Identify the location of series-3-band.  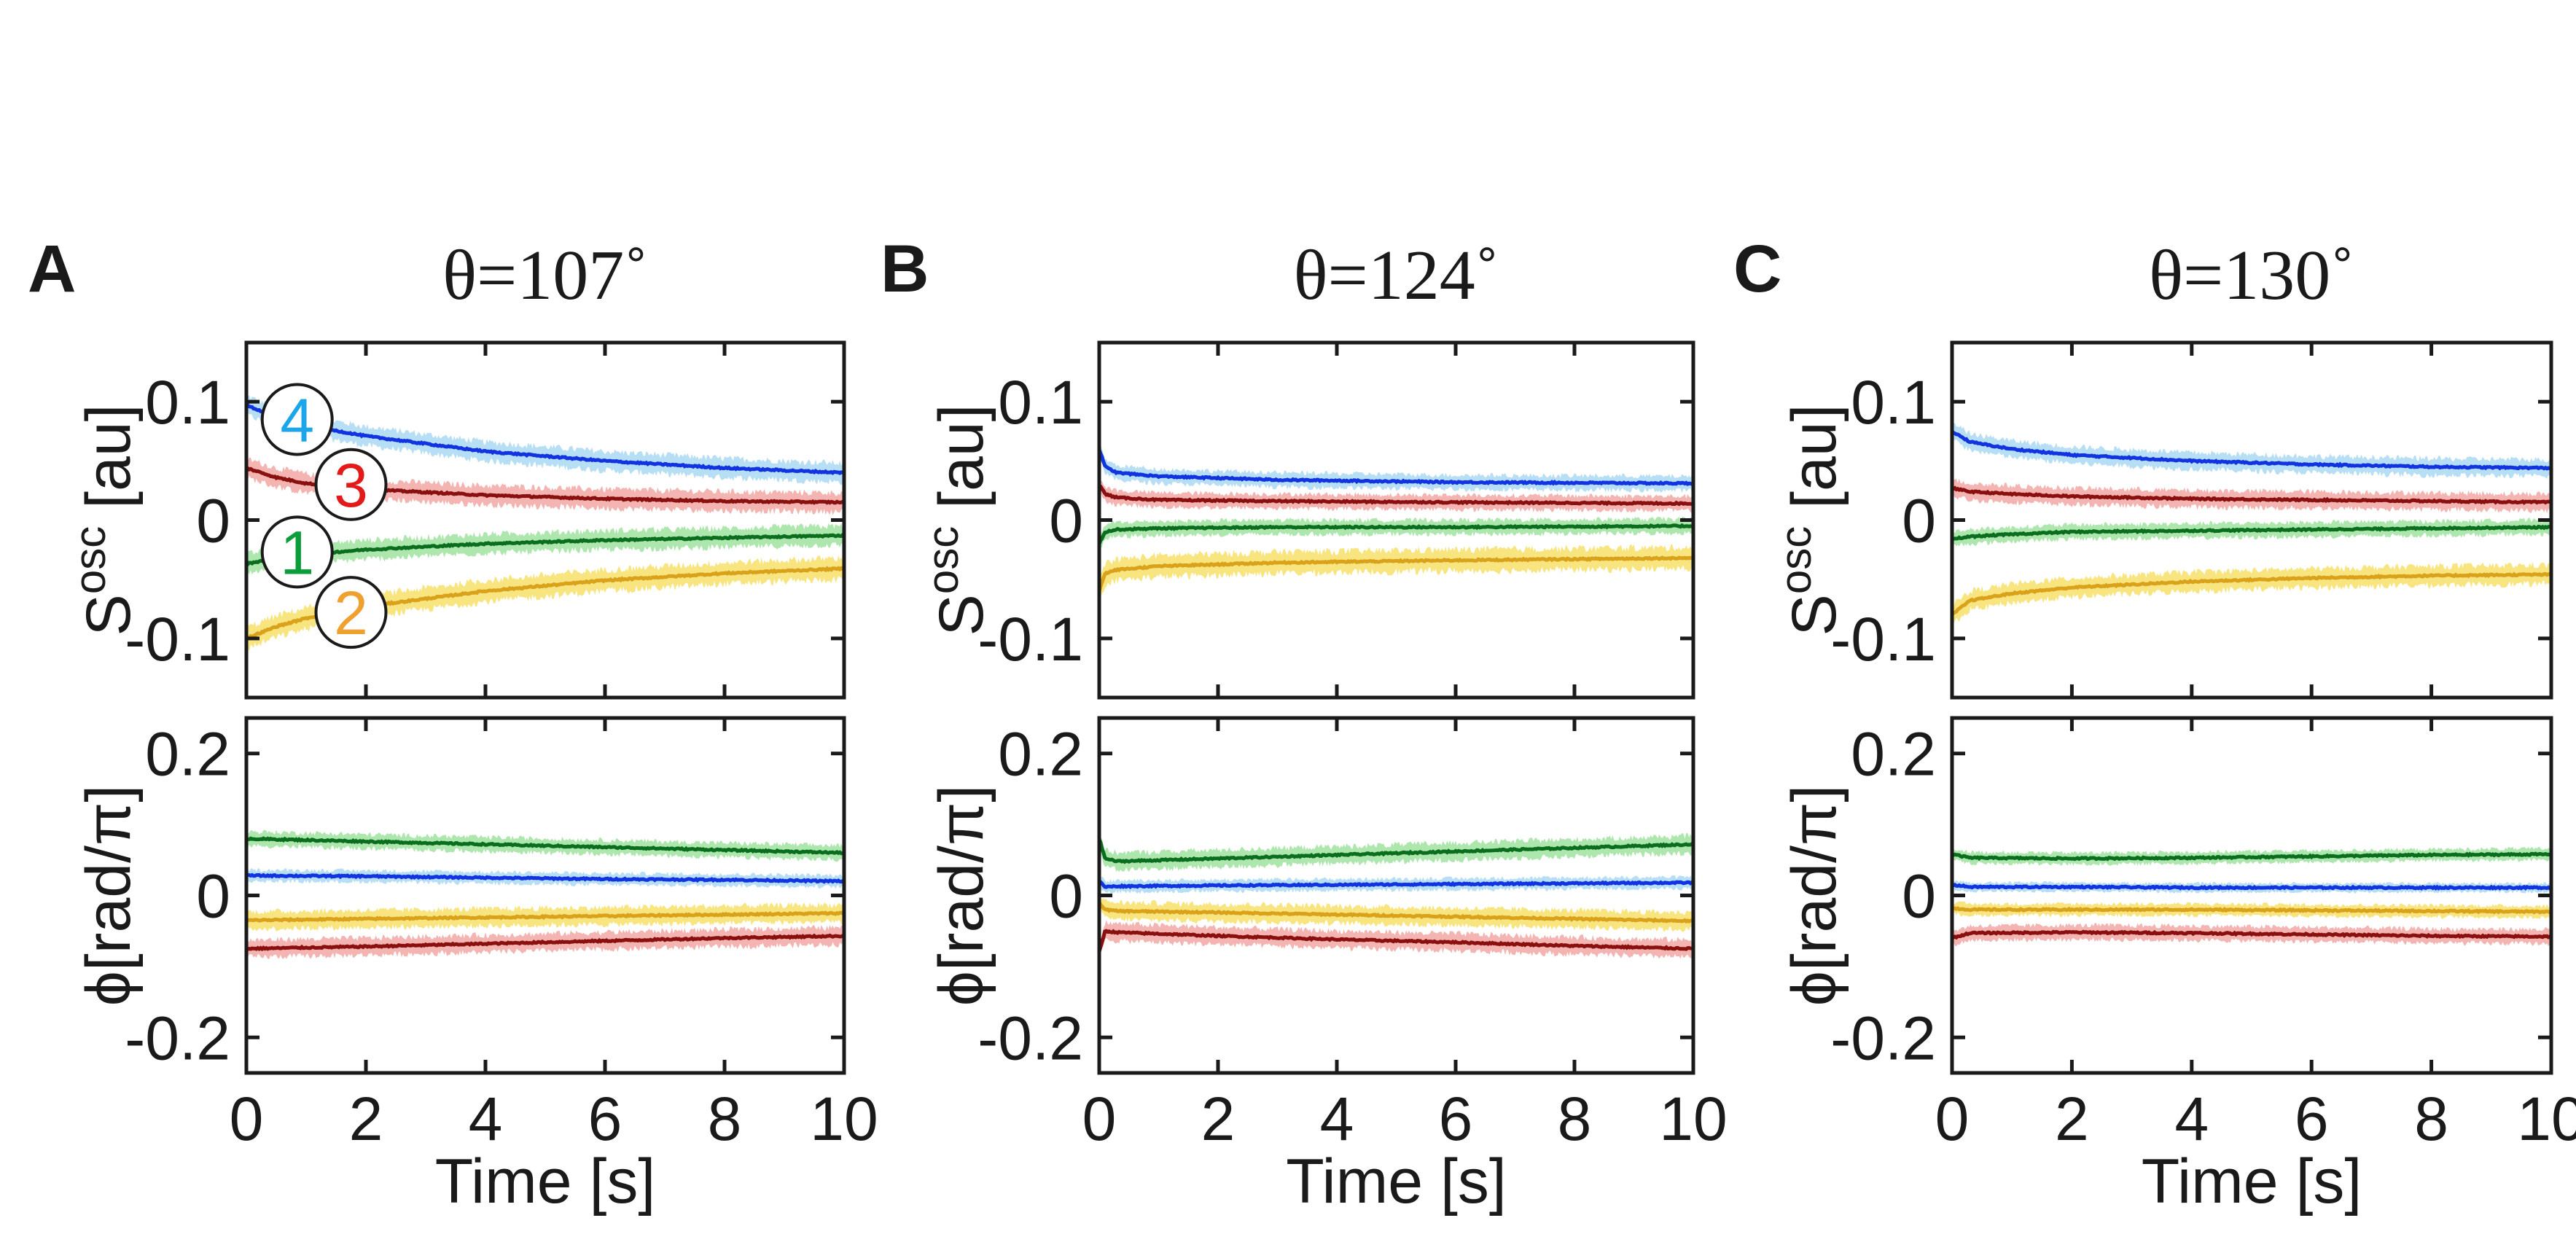
(2251, 496).